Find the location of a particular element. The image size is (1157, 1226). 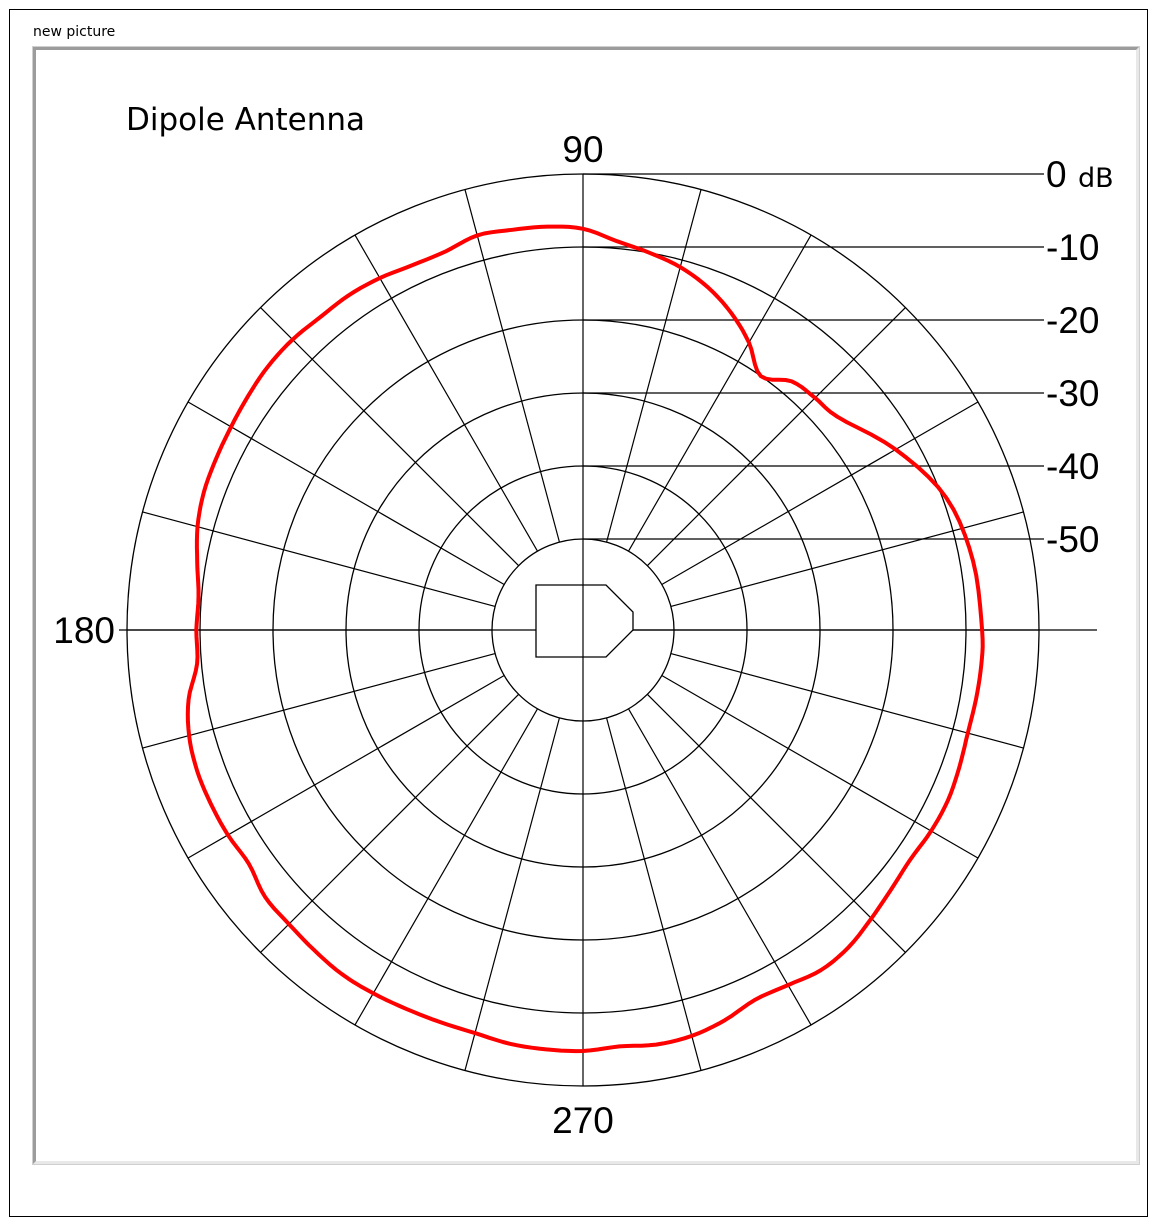

radial-tick-label: 0 is located at coordinates (1056, 174).